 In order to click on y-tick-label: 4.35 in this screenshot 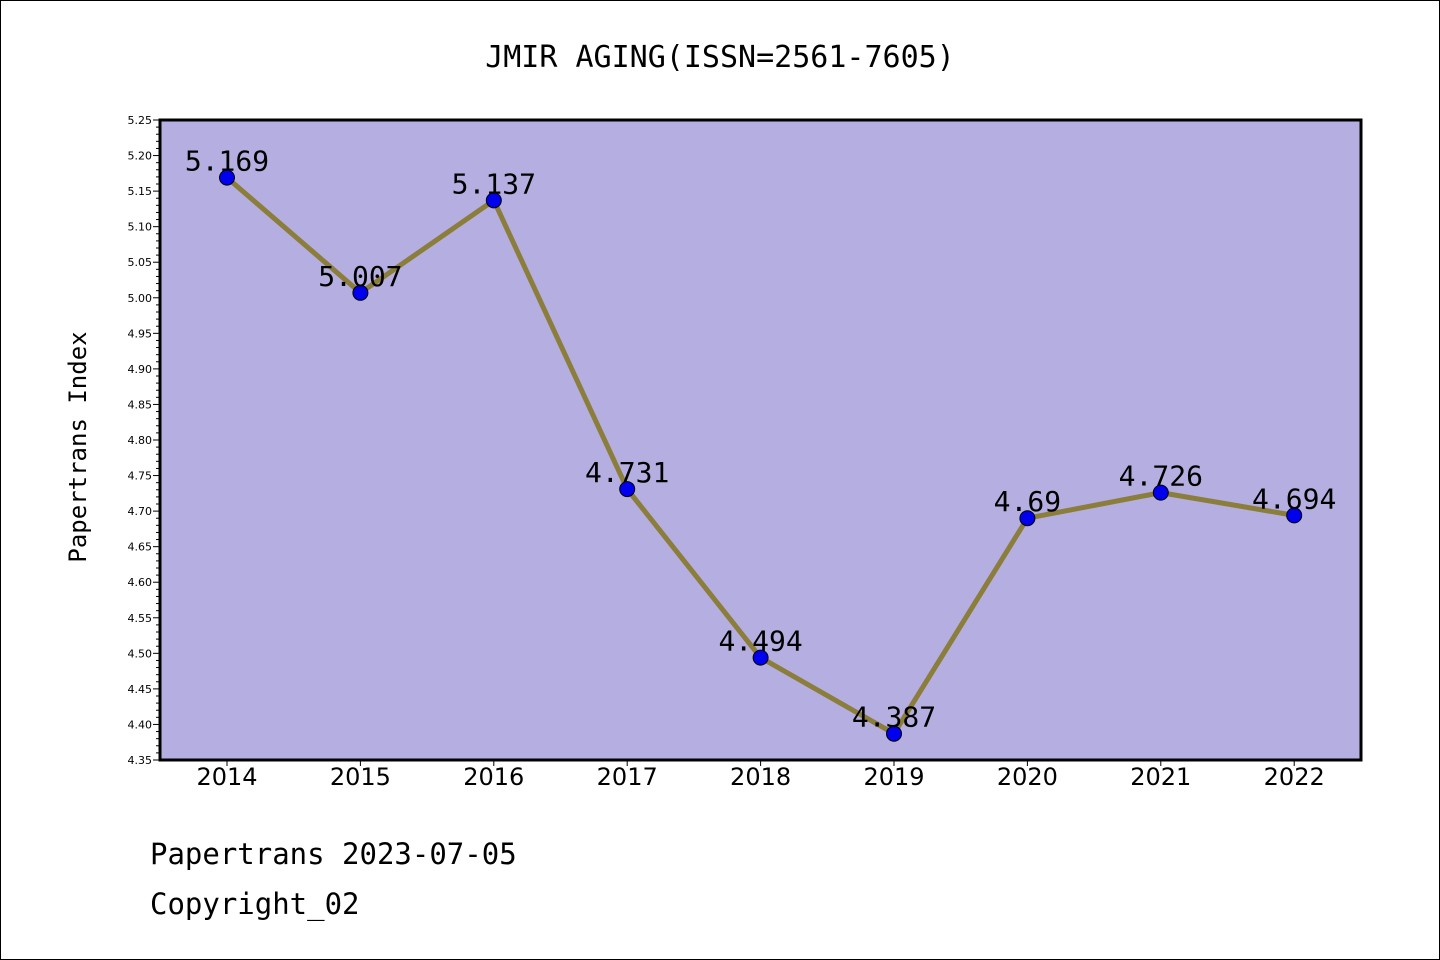, I will do `click(140, 760)`.